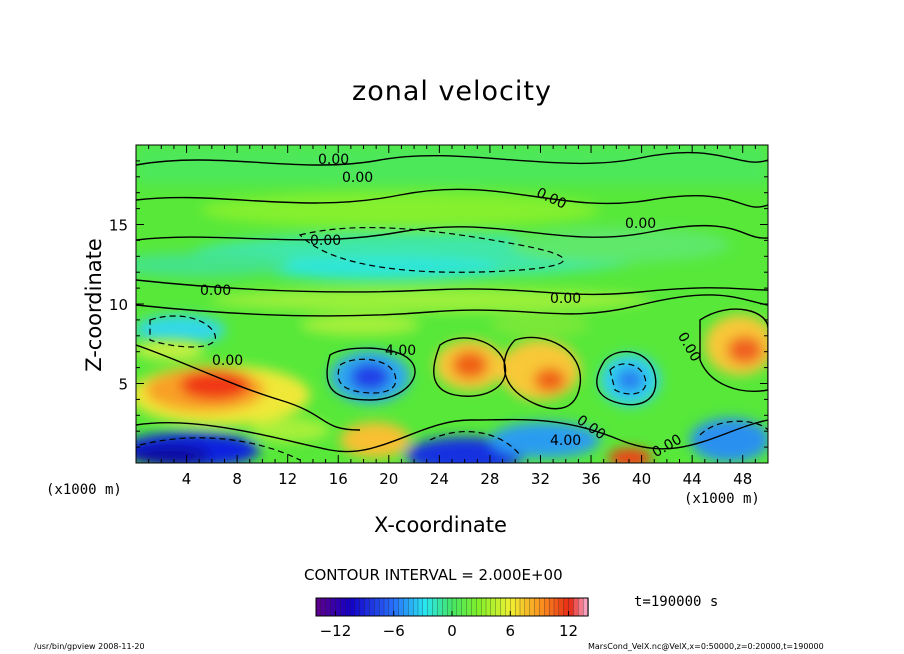 The height and width of the screenshot is (654, 904). What do you see at coordinates (336, 631) in the screenshot?
I see `colorbar-tick-label: −12` at bounding box center [336, 631].